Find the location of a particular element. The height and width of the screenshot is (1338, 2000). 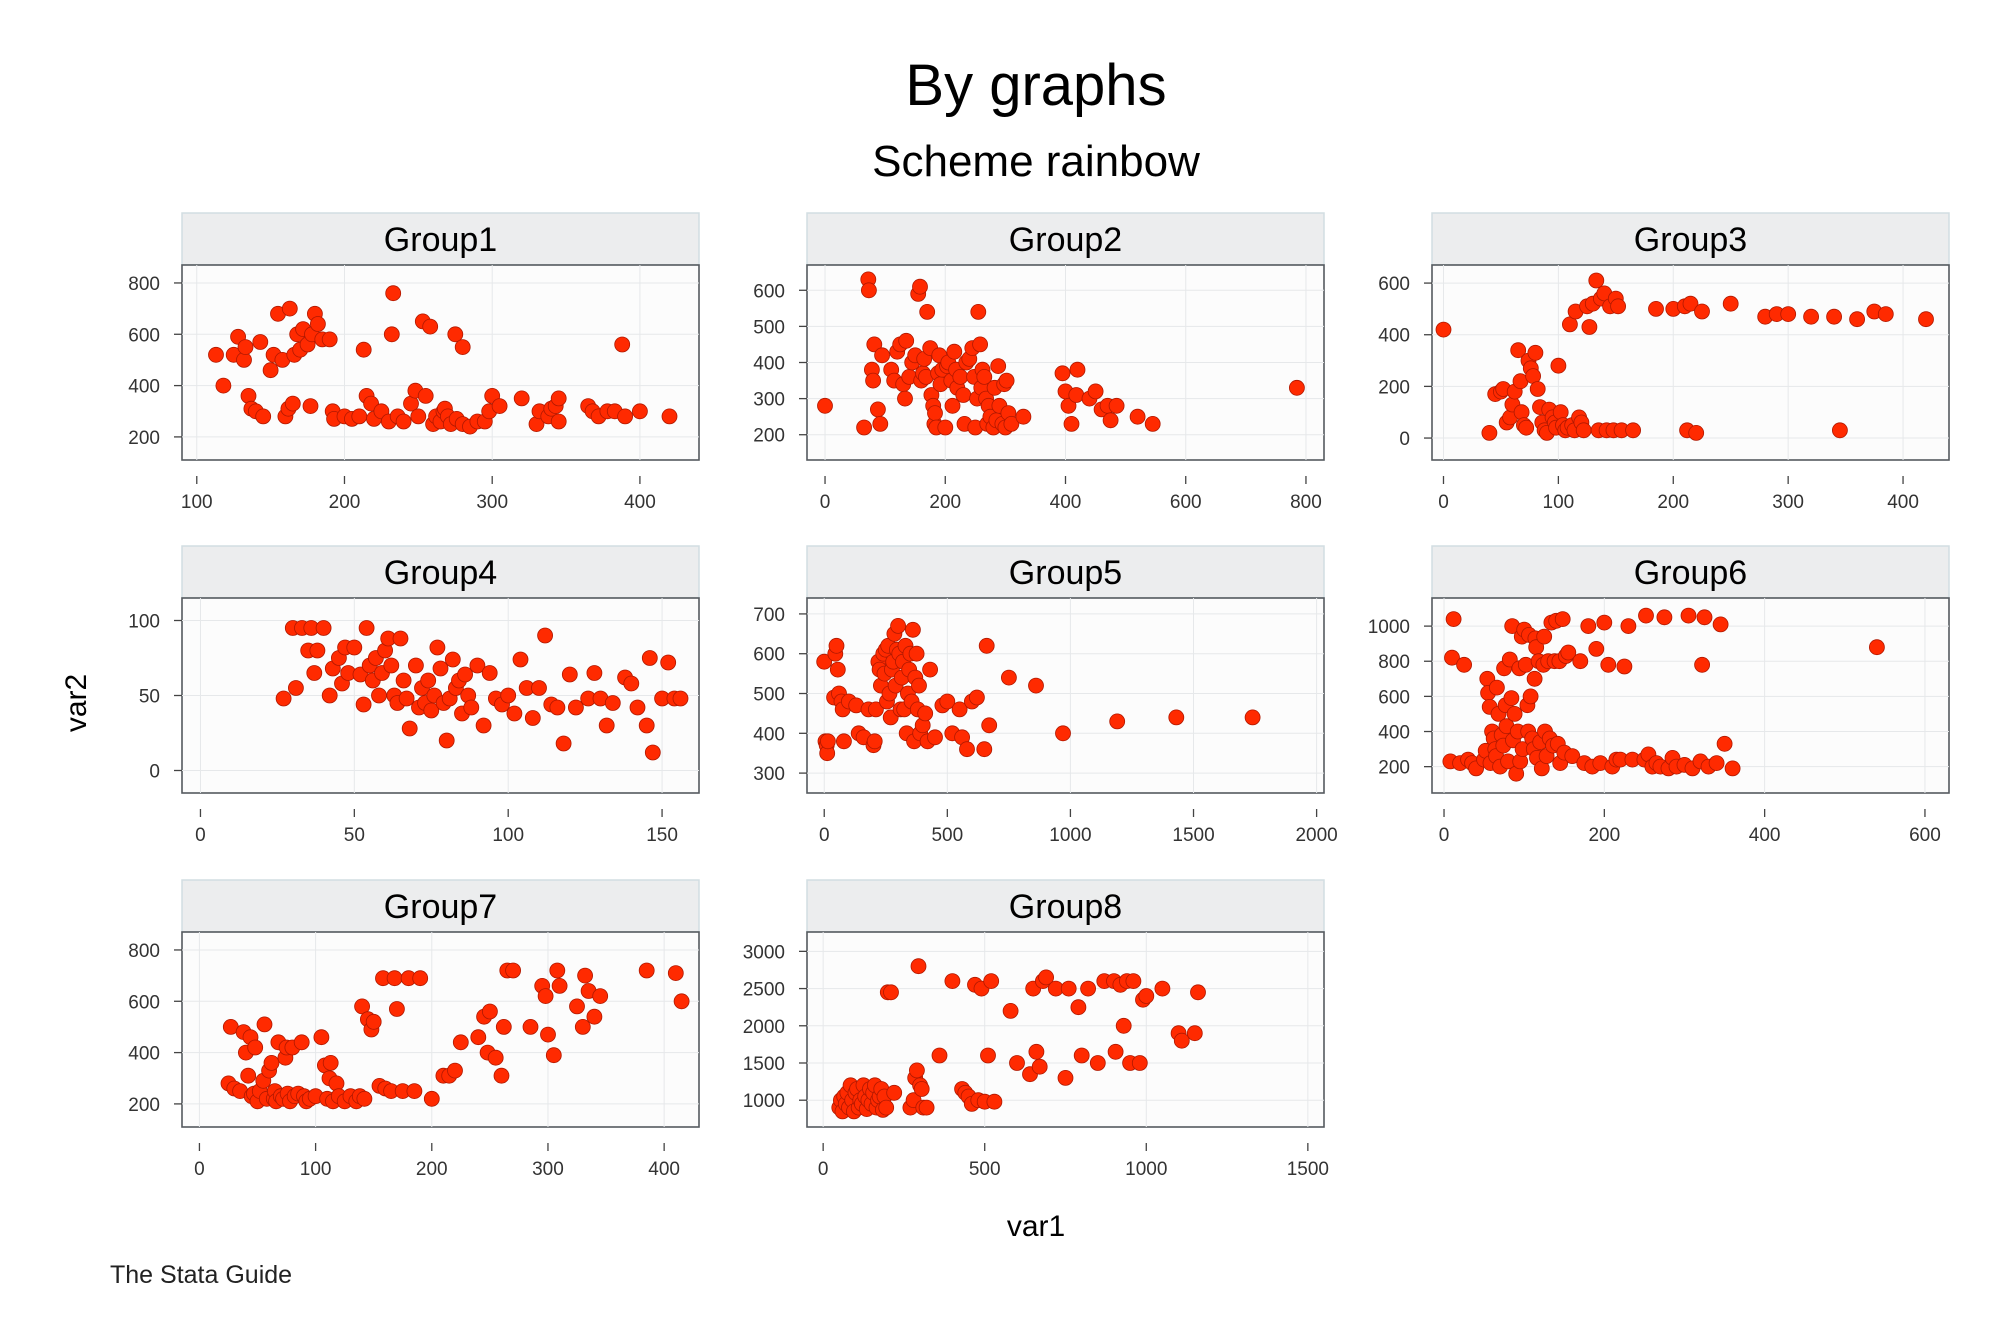

x-tick-label: 1000 is located at coordinates (1146, 1169).